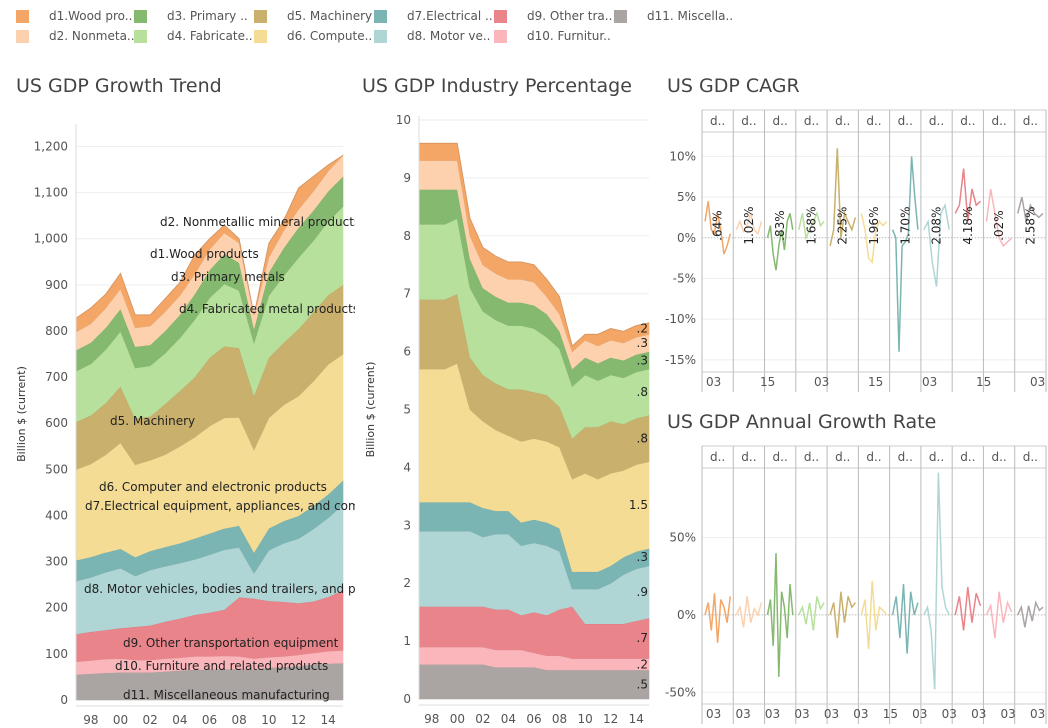 The height and width of the screenshot is (728, 1048). I want to click on end-label: .8, so click(642, 438).